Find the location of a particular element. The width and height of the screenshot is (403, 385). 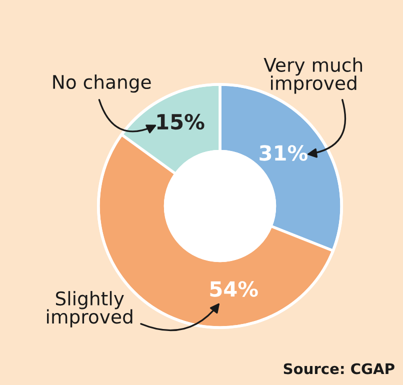

slice-label: Slightly improved is located at coordinates (89, 309).